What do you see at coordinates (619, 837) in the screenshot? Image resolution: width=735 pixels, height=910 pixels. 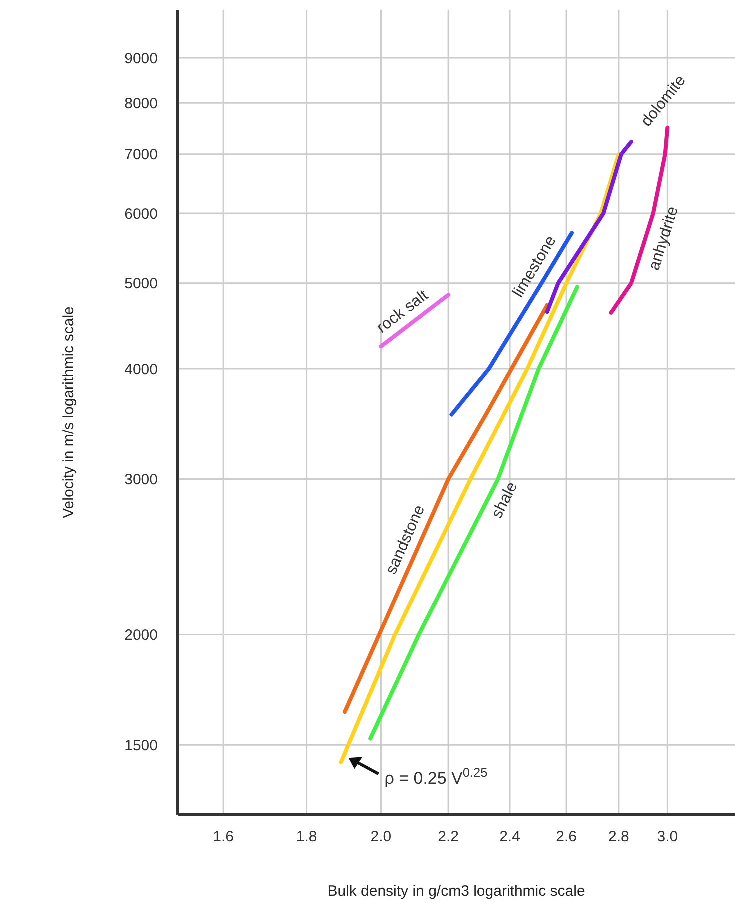 I see `x-tick-label: 2.8` at bounding box center [619, 837].